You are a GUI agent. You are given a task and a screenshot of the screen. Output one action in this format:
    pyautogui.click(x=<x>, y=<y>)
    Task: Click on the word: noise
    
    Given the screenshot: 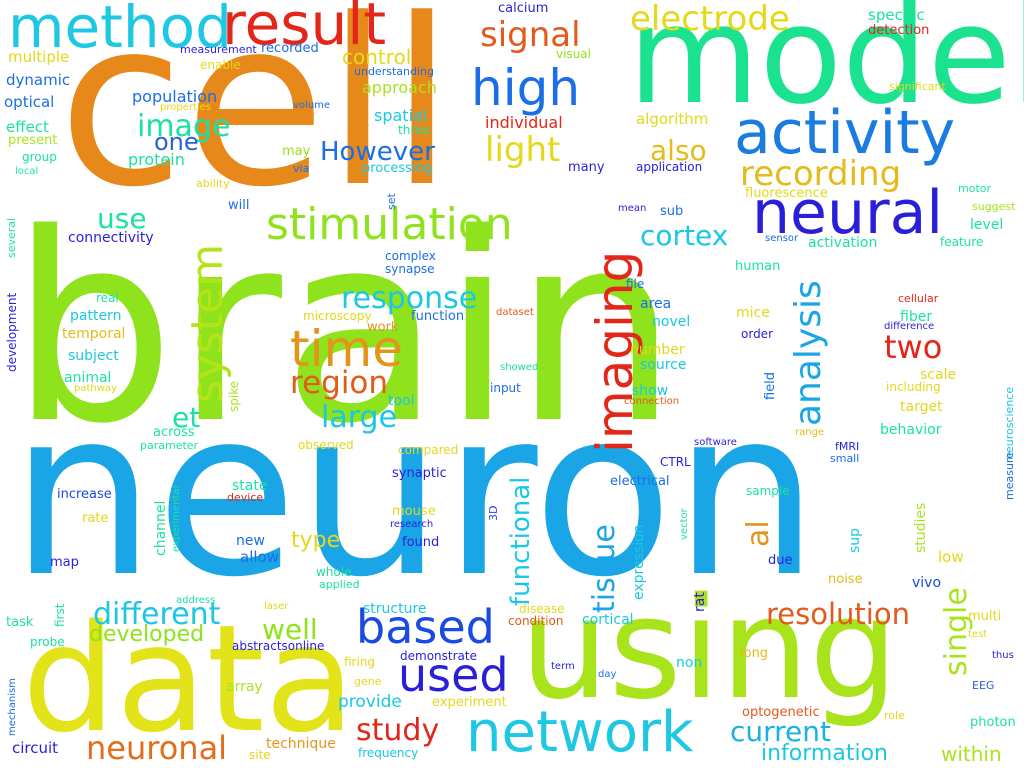 What is the action you would take?
    pyautogui.click(x=845, y=579)
    